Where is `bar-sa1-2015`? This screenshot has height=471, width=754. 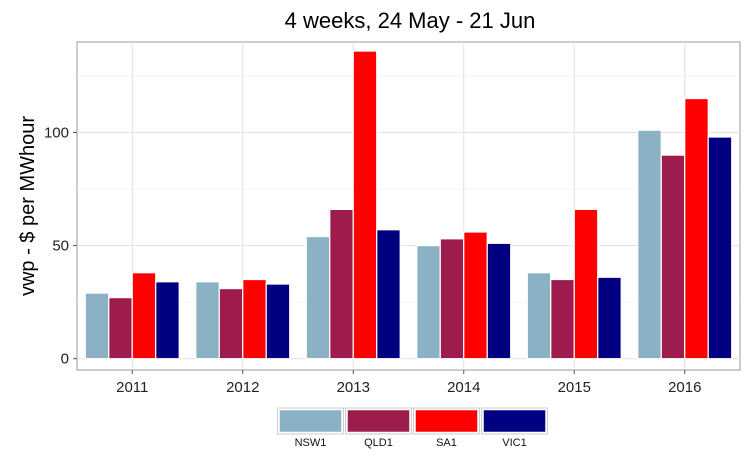 bar-sa1-2015 is located at coordinates (586, 284).